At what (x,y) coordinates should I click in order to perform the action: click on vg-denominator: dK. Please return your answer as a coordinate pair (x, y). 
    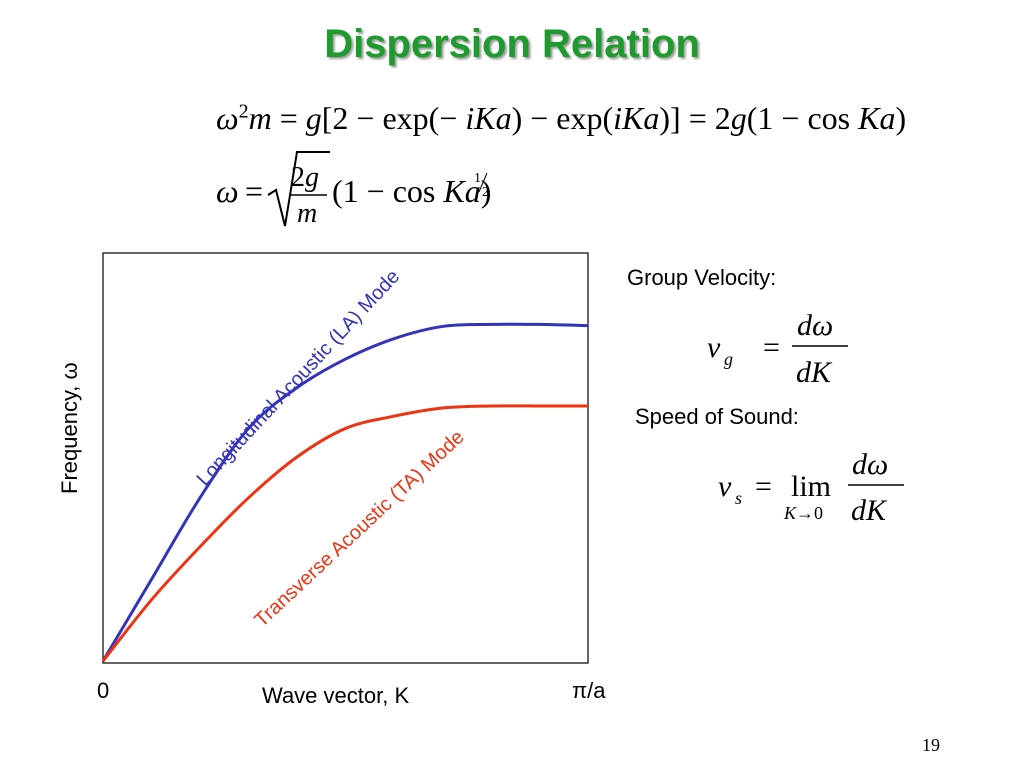
    Looking at the image, I should click on (814, 372).